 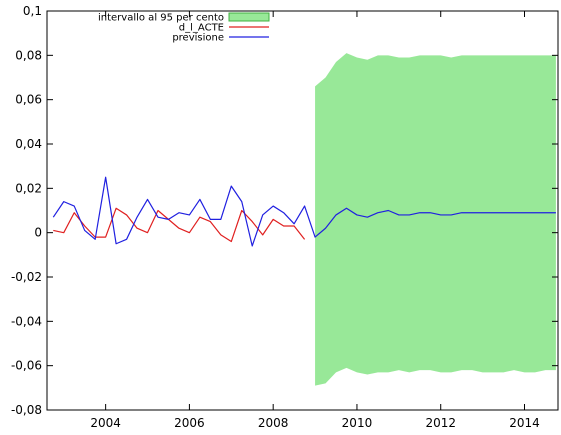 What do you see at coordinates (161, 18) in the screenshot?
I see `legend-label: intervallo al 95 per cento` at bounding box center [161, 18].